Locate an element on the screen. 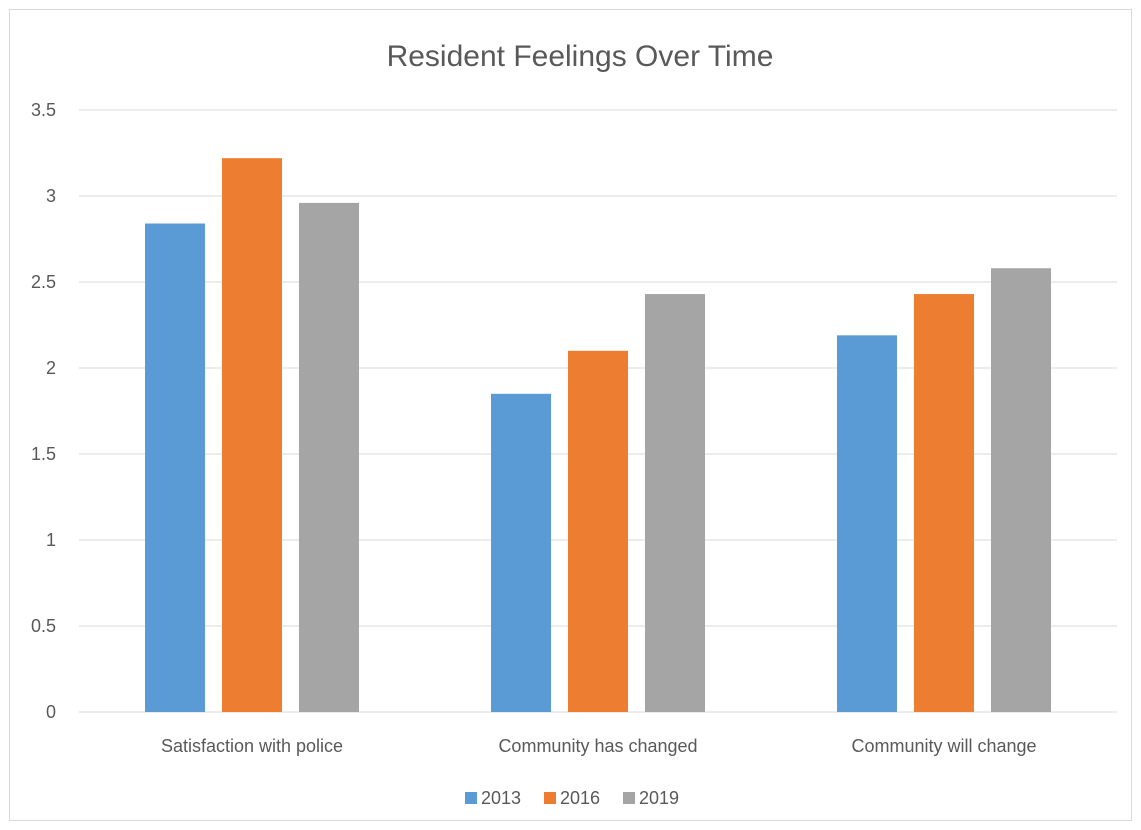  y-tick-label: 1.5 is located at coordinates (43, 454).